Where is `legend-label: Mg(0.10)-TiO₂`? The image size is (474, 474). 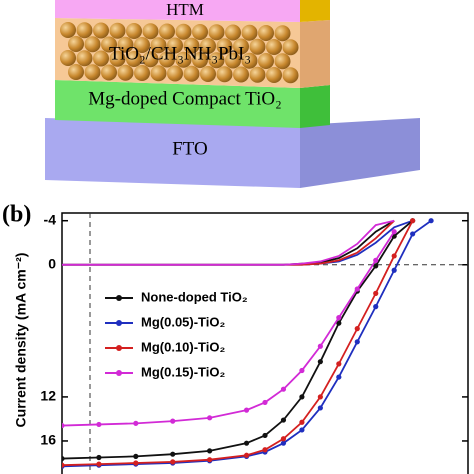 legend-label: Mg(0.10)-TiO₂ is located at coordinates (183, 346).